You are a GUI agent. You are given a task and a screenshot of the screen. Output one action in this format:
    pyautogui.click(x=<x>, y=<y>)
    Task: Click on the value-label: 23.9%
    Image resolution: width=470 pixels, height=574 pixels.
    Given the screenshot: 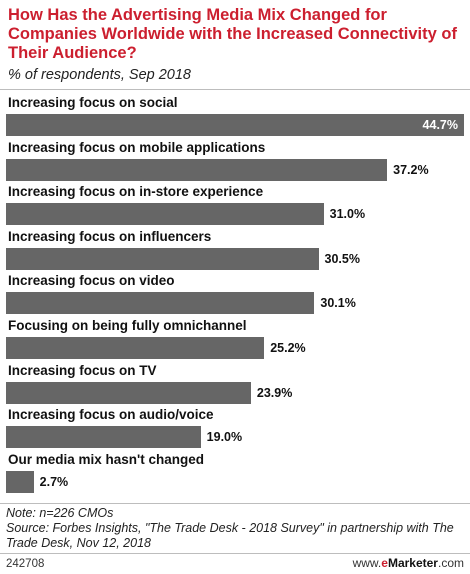 What is the action you would take?
    pyautogui.click(x=274, y=392)
    